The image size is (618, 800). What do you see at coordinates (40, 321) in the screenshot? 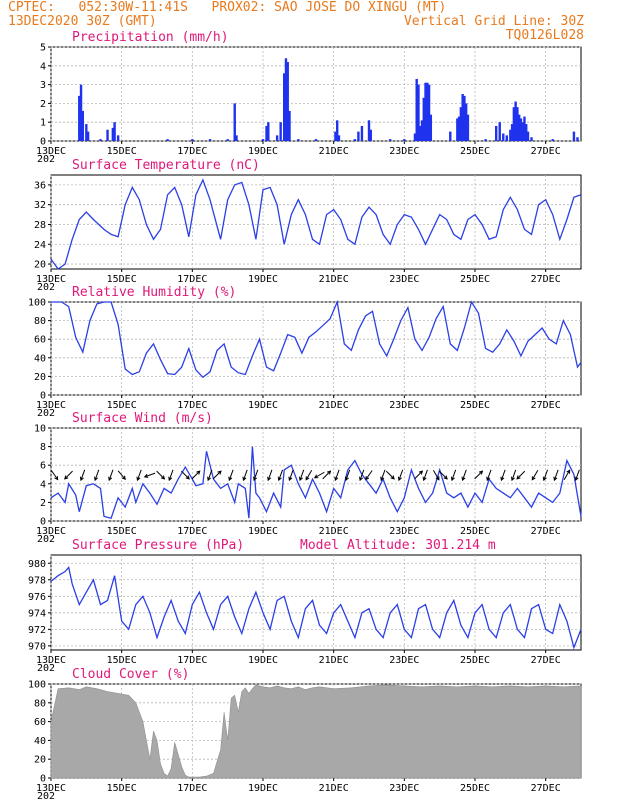
I see `y-tick-label: 80` at bounding box center [40, 321].